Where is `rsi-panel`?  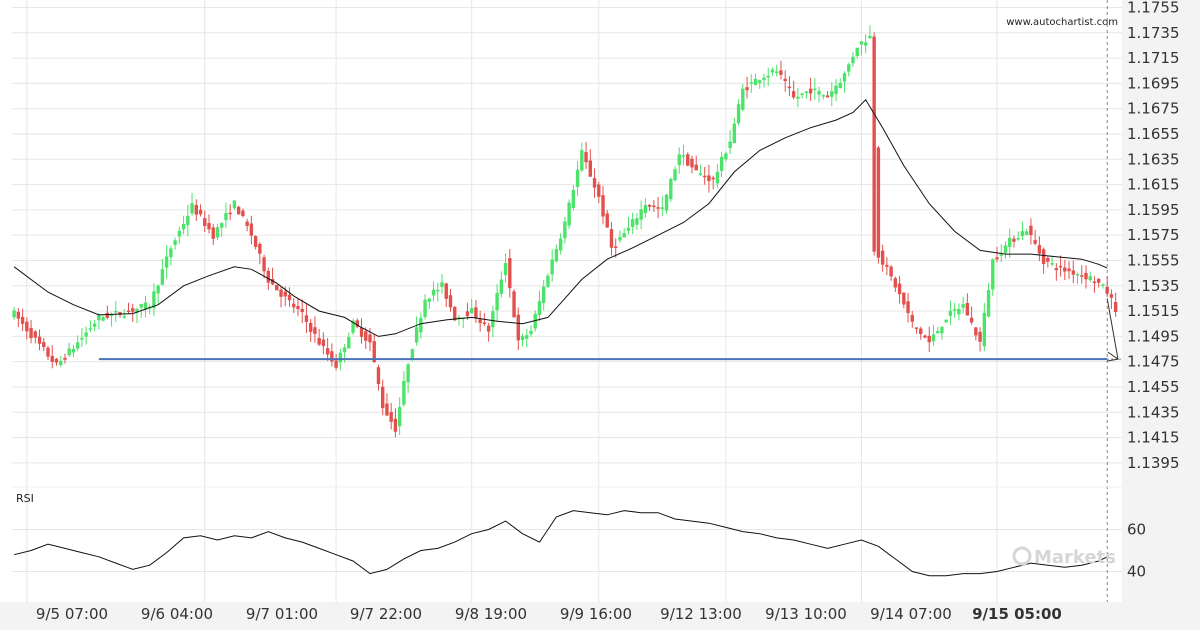 rsi-panel is located at coordinates (567, 531).